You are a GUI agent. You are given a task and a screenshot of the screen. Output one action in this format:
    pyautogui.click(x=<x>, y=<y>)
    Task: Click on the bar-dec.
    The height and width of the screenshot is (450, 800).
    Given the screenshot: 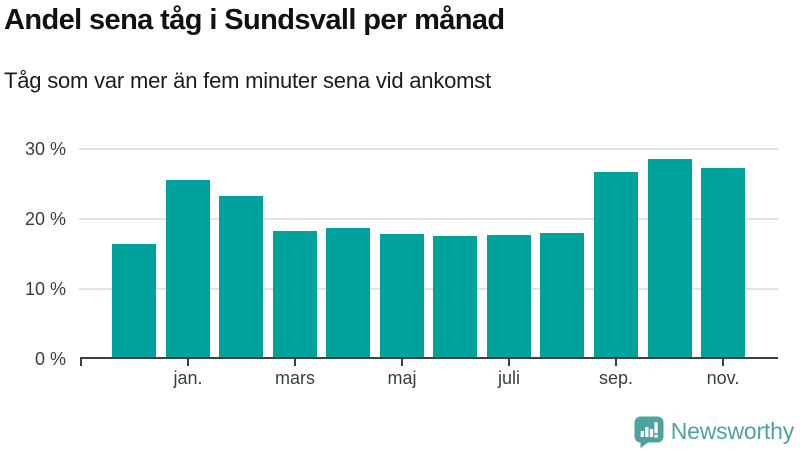 What is the action you would take?
    pyautogui.click(x=134, y=301)
    